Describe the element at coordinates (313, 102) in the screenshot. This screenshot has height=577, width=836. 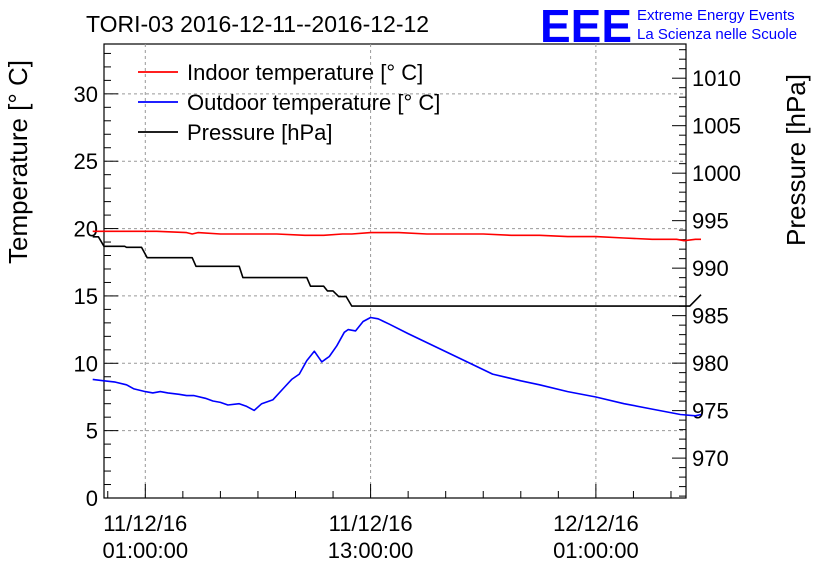
I see `legend-label: Outdoor temperature [° C]` at that location.